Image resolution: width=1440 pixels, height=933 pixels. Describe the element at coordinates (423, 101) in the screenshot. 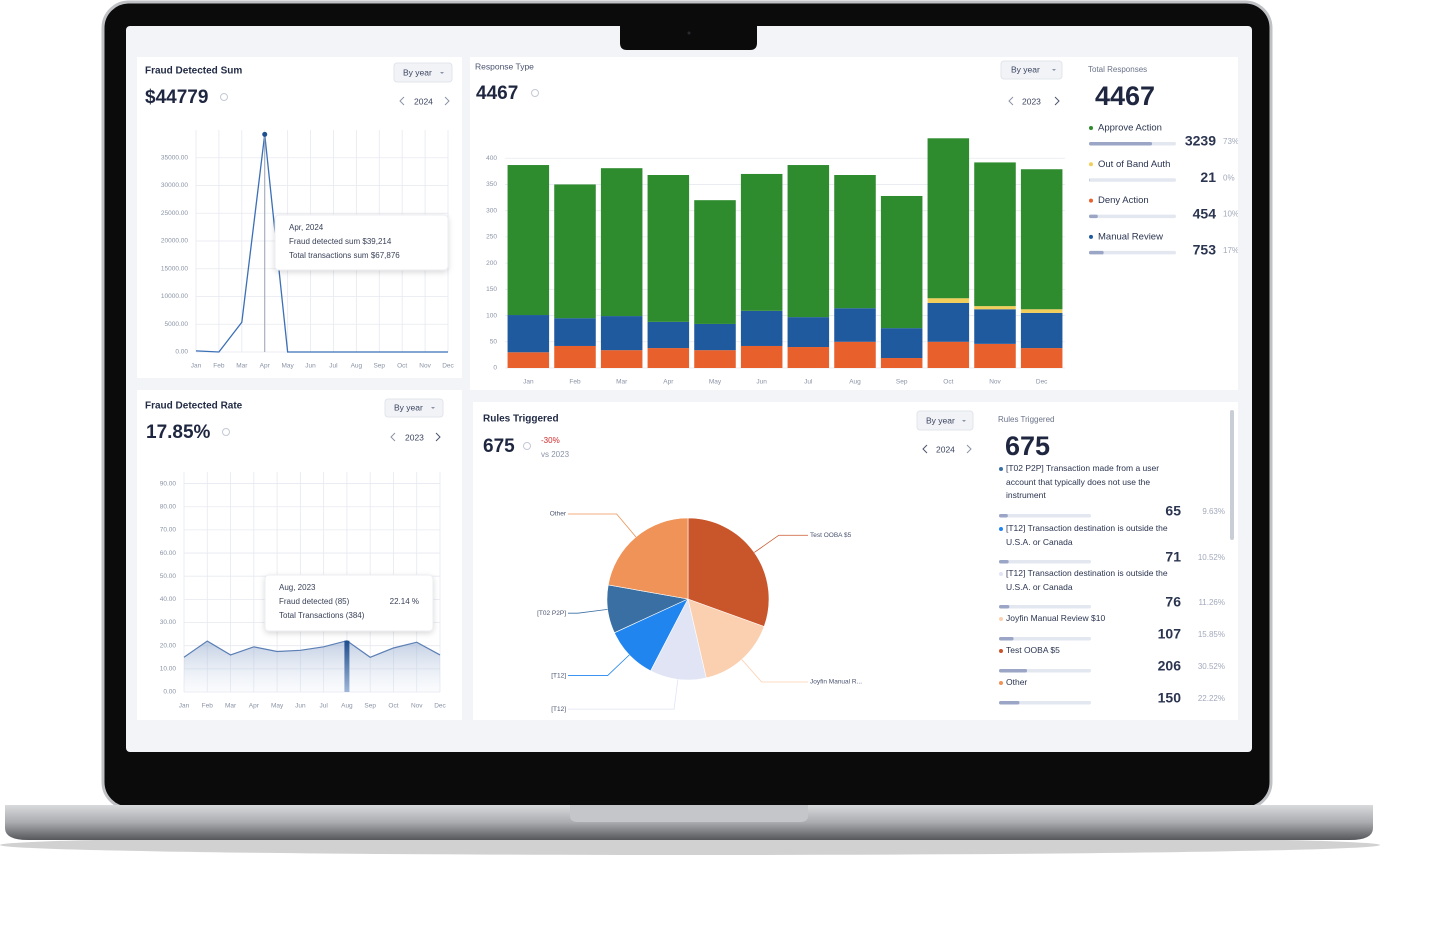

I see `period: 2024` at that location.